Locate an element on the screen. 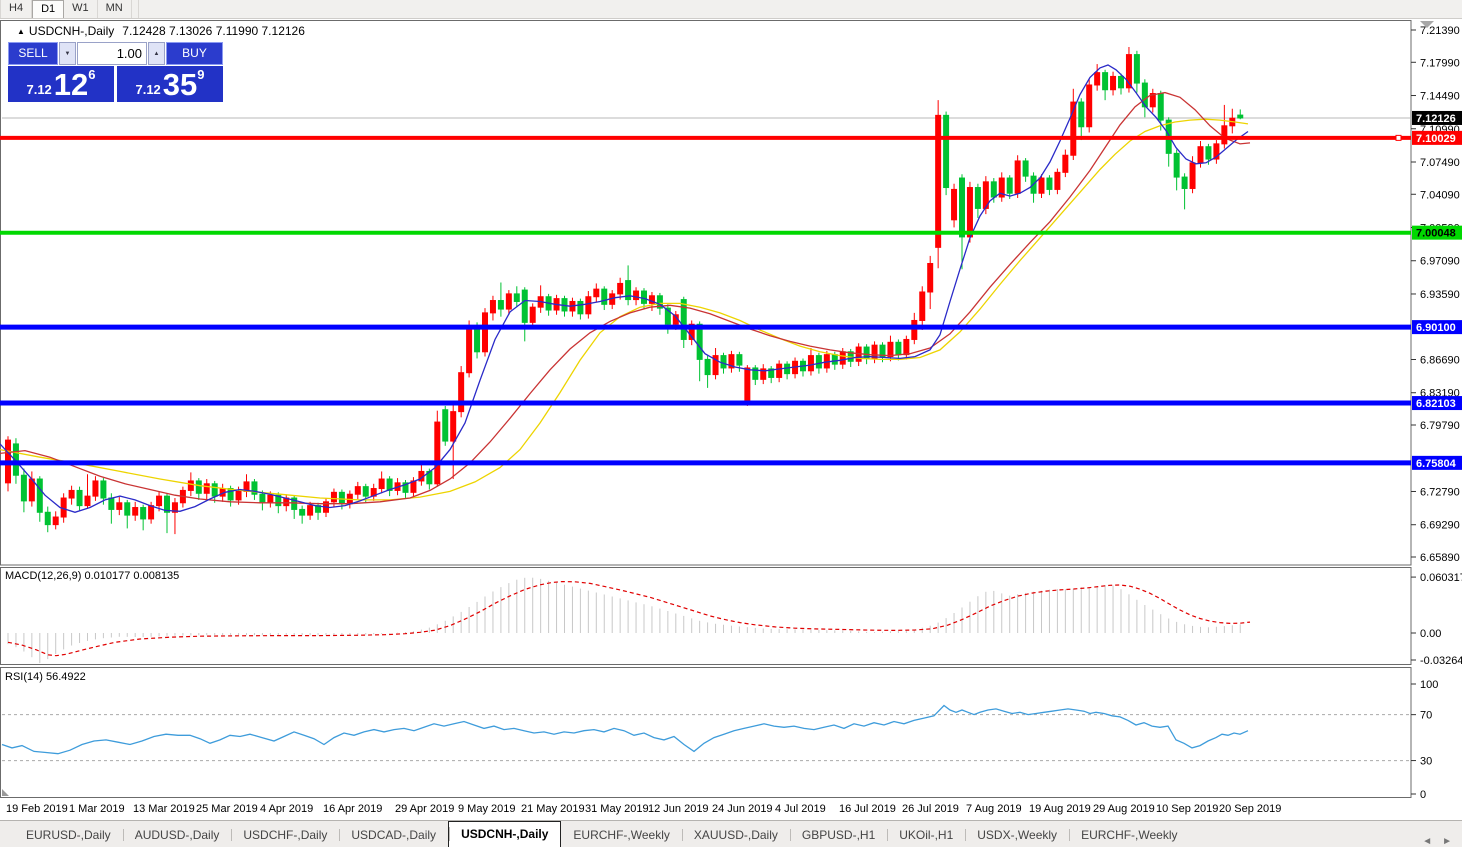 This screenshot has width=1462, height=847. panel-resize-grip-icon is located at coordinates (5, 792).